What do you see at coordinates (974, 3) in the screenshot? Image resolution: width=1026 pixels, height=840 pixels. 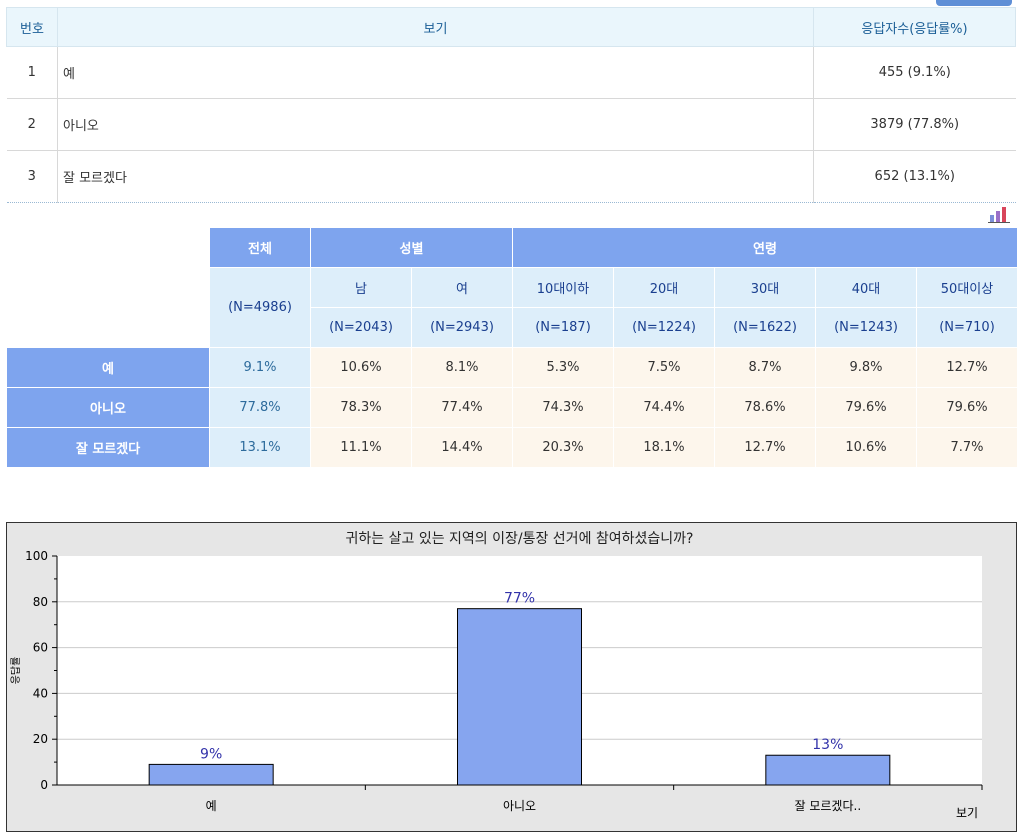 I see `top-right-button` at bounding box center [974, 3].